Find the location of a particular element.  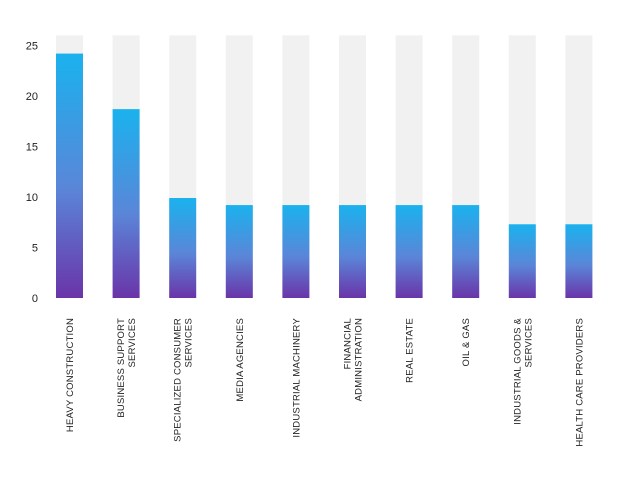

x-tick-label-line: FINANCIAL is located at coordinates (348, 343).